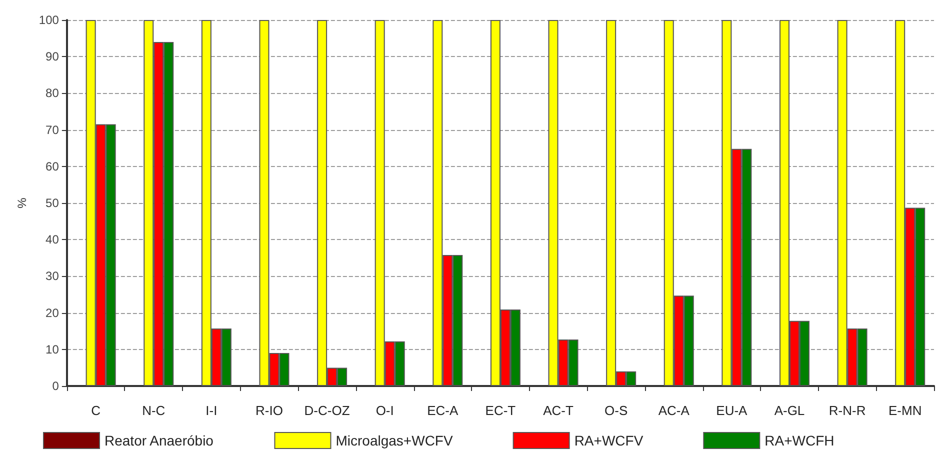 Image resolution: width=944 pixels, height=462 pixels. What do you see at coordinates (56, 386) in the screenshot?
I see `y-tick-label: 0` at bounding box center [56, 386].